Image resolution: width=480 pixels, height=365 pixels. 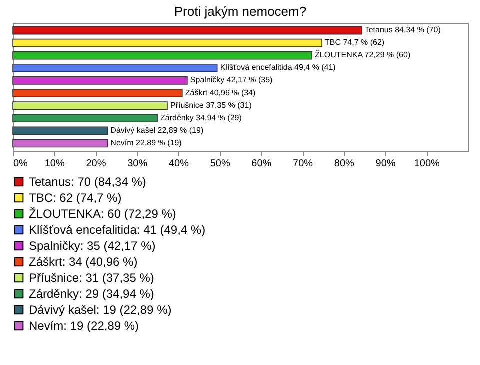 What do you see at coordinates (220, 164) in the screenshot?
I see `x-tick-label: 50%` at bounding box center [220, 164].